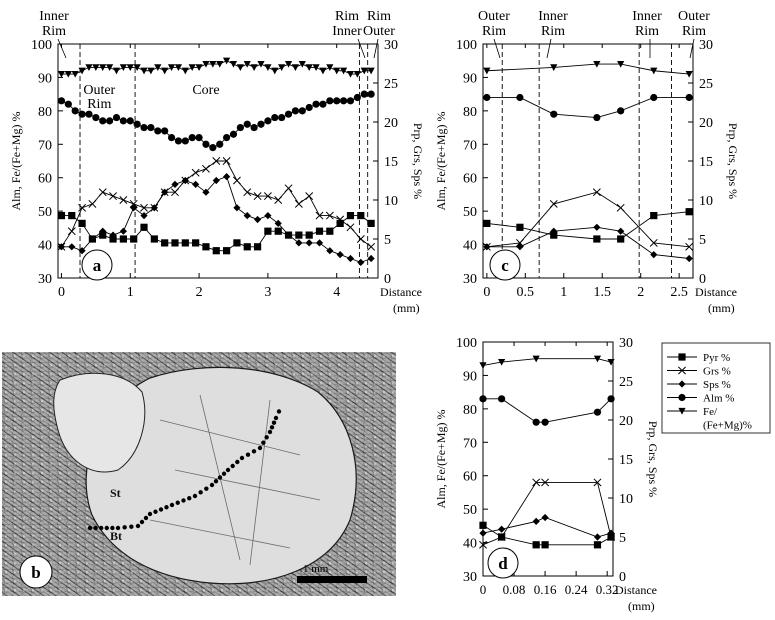  Describe the element at coordinates (35, 572) in the screenshot. I see `panel-label-b: b` at that location.